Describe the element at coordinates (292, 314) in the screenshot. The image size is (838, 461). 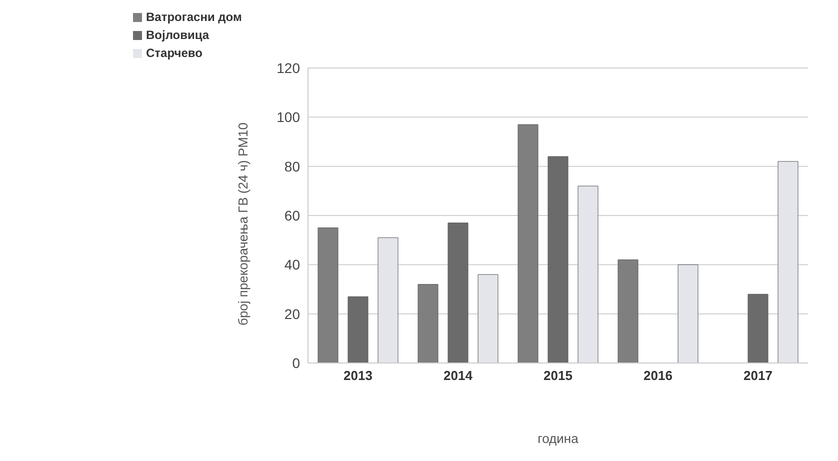
I see `y-tick-label: 20` at that location.